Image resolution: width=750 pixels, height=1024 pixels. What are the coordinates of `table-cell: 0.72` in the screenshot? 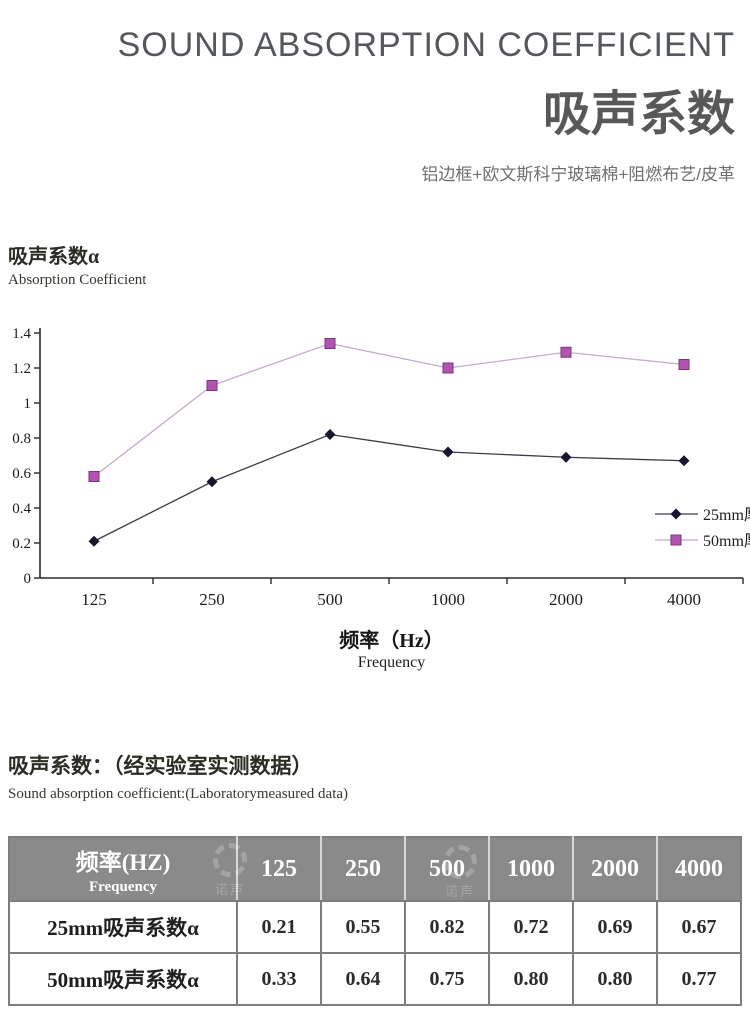 It's located at (531, 927).